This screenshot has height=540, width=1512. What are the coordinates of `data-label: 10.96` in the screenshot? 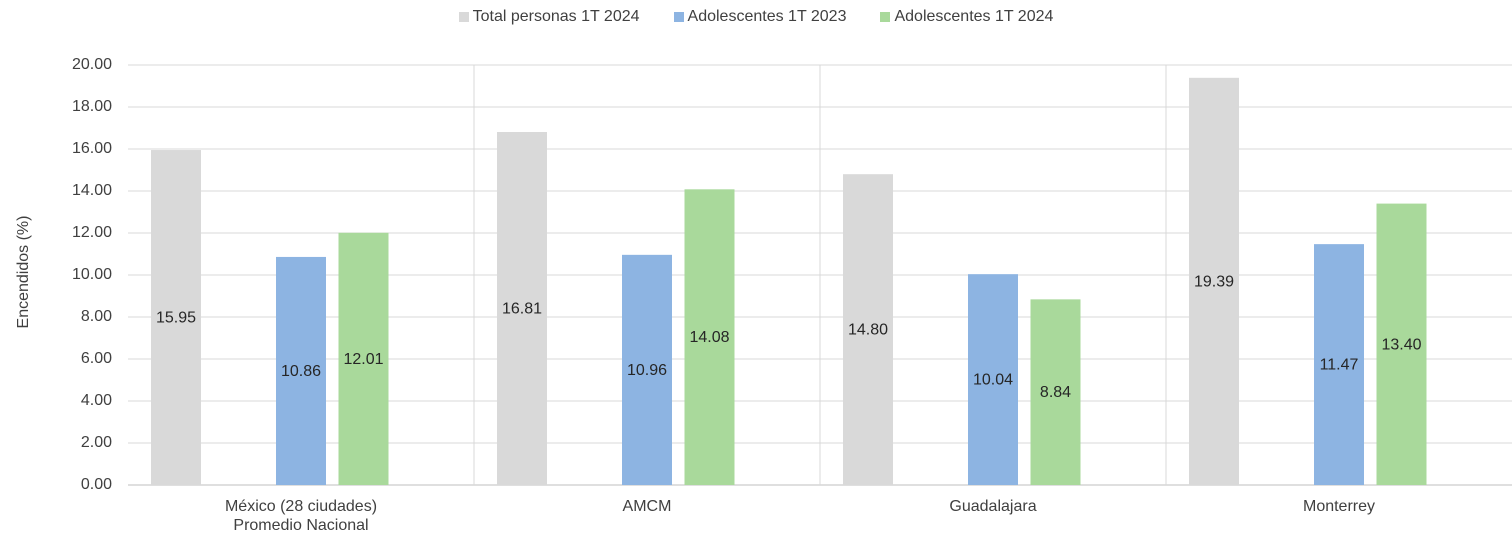 It's located at (647, 370).